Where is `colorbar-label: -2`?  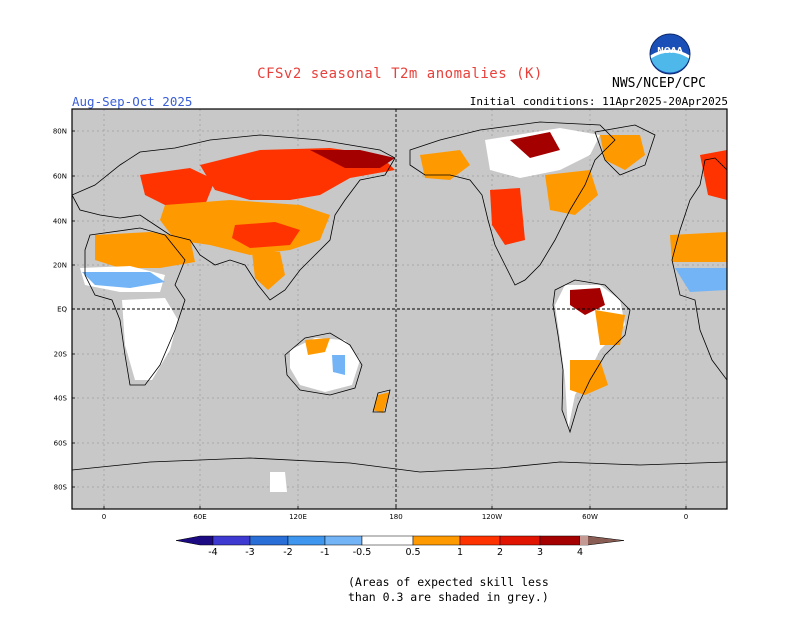 colorbar-label: -2 is located at coordinates (288, 552).